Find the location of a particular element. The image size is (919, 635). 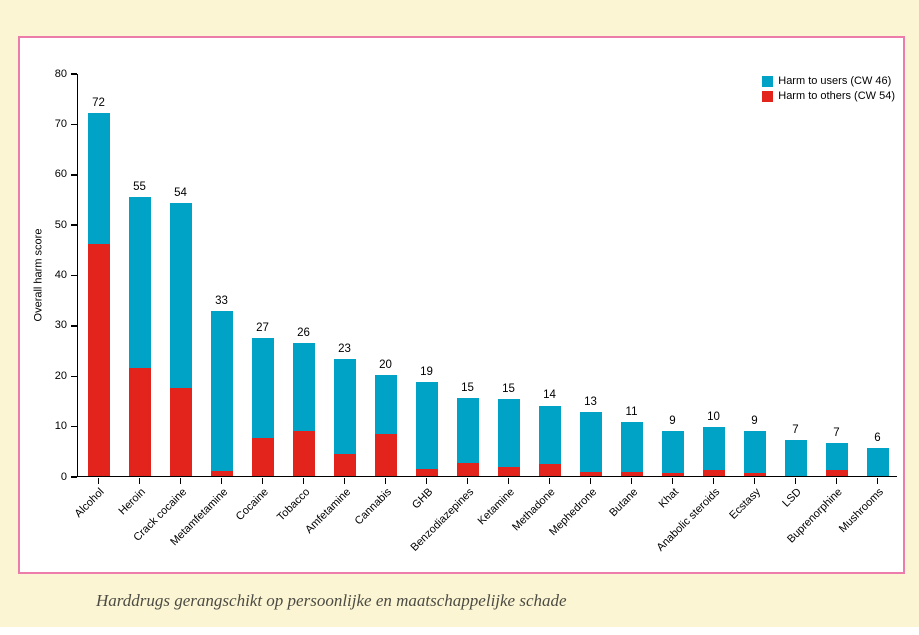

x-tick-label: LSD is located at coordinates (792, 498).